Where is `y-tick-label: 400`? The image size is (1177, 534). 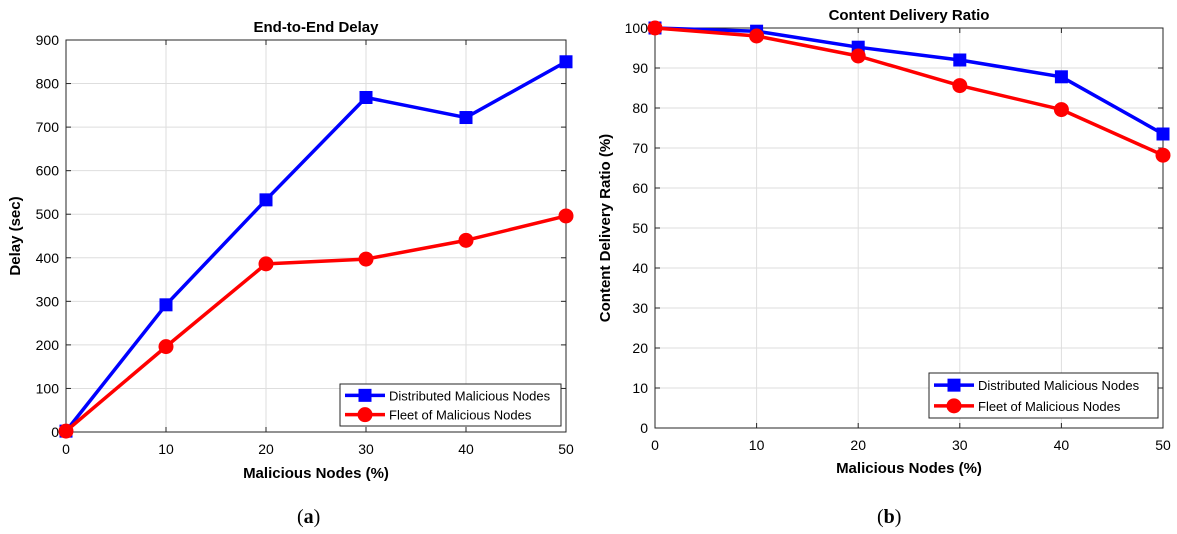
y-tick-label: 400 is located at coordinates (48, 258).